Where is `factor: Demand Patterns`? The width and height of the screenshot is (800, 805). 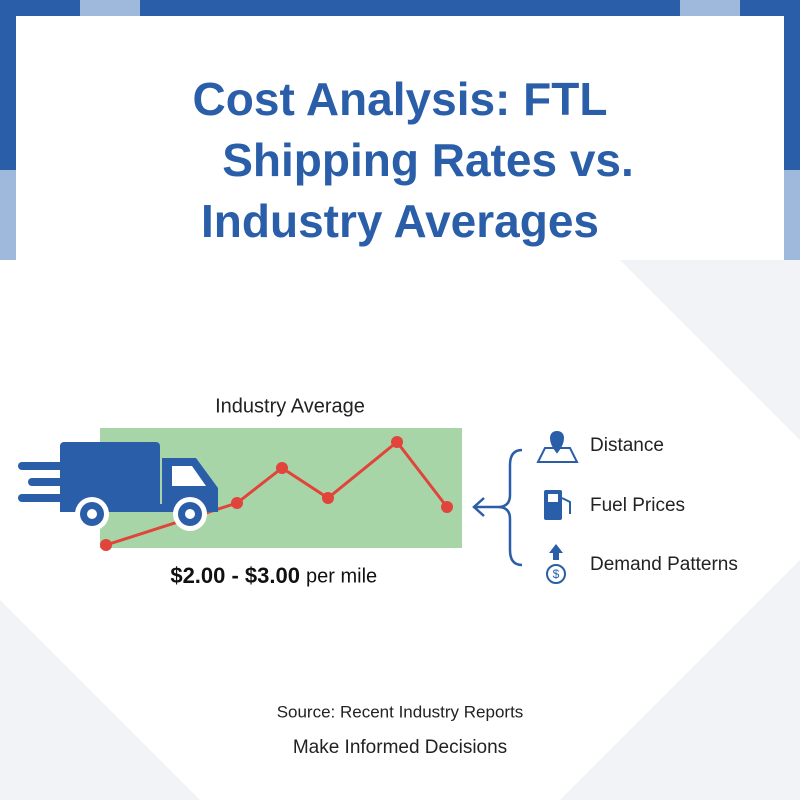 factor: Demand Patterns is located at coordinates (664, 564).